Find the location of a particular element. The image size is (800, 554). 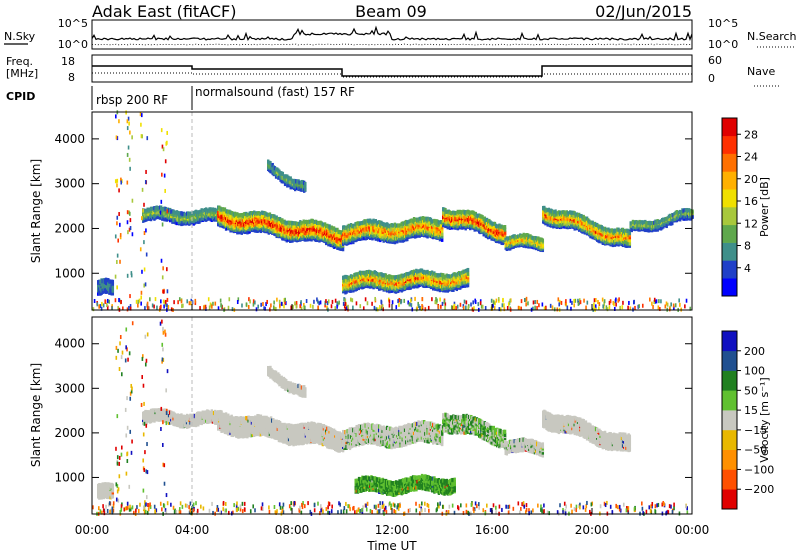

cpid-segment-rbsp: rbsp 200 RF is located at coordinates (132, 100).